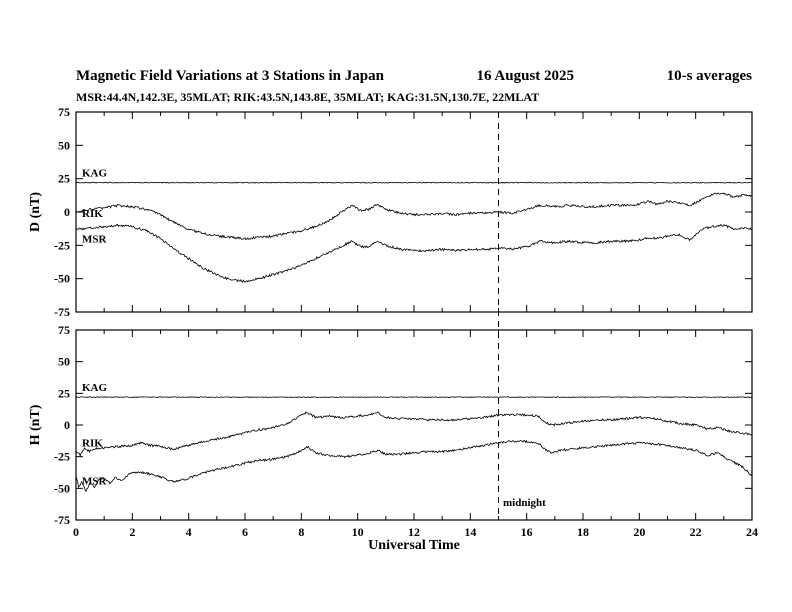  I want to click on figure-averaging: 10-s averages, so click(709, 76).